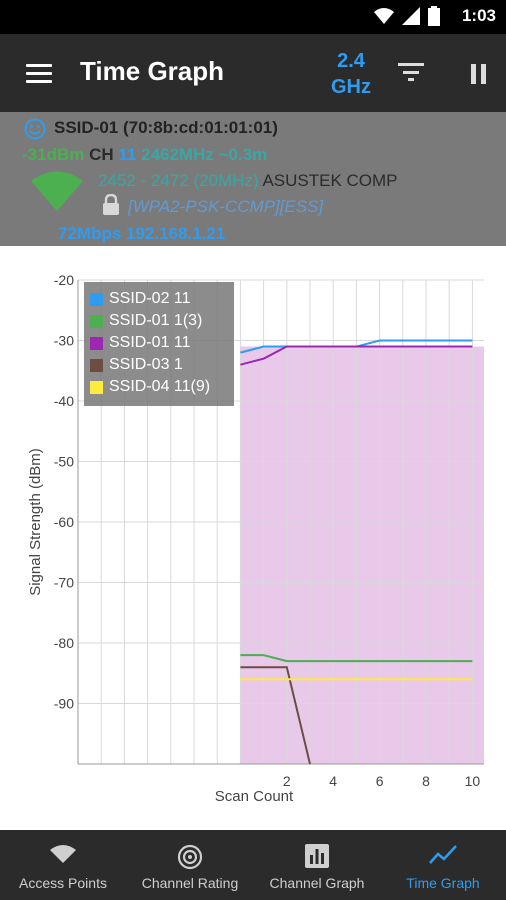  Describe the element at coordinates (351, 61) in the screenshot. I see `band-value: 2.4` at that location.